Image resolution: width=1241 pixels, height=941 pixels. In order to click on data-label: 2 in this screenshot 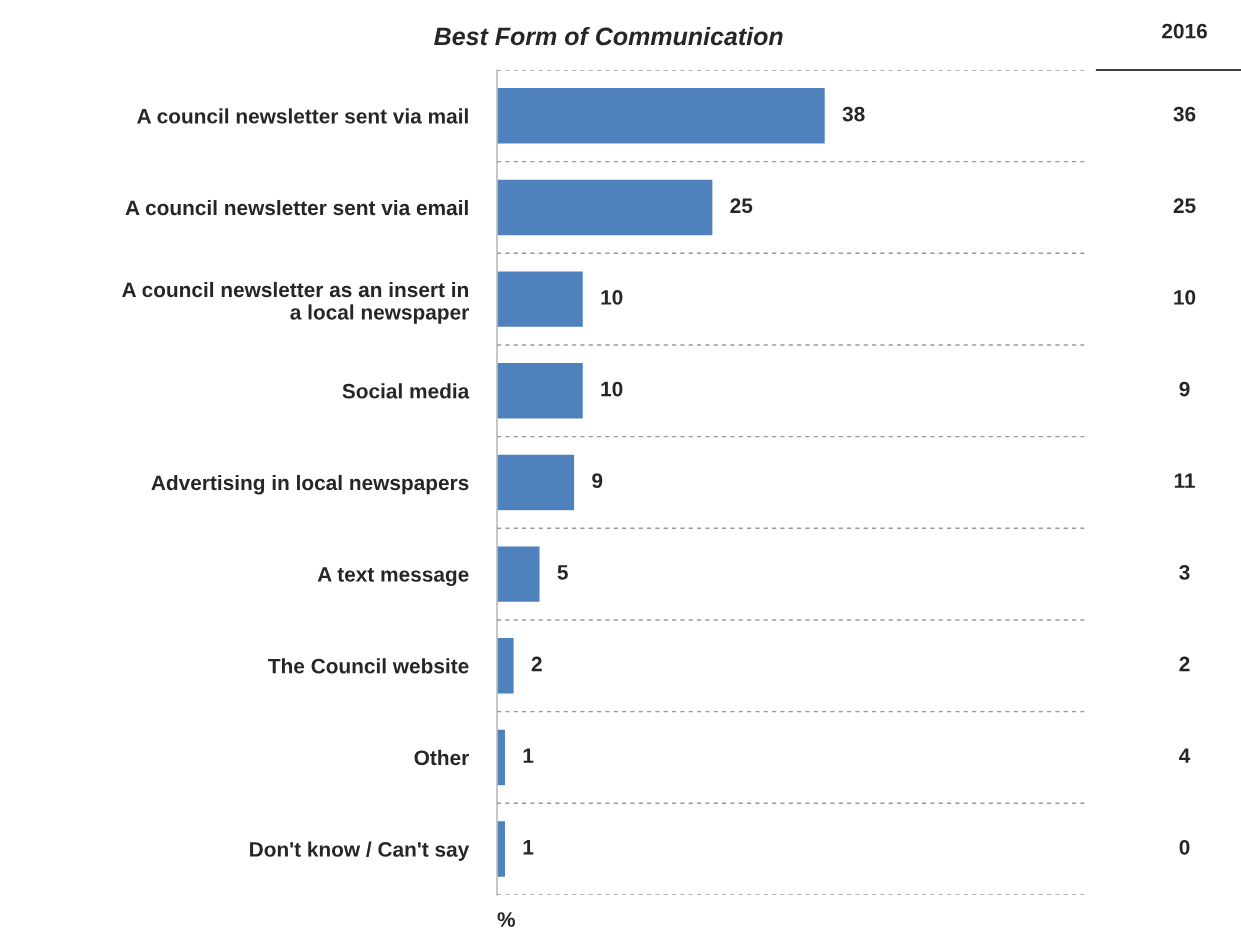, I will do `click(536, 664)`.